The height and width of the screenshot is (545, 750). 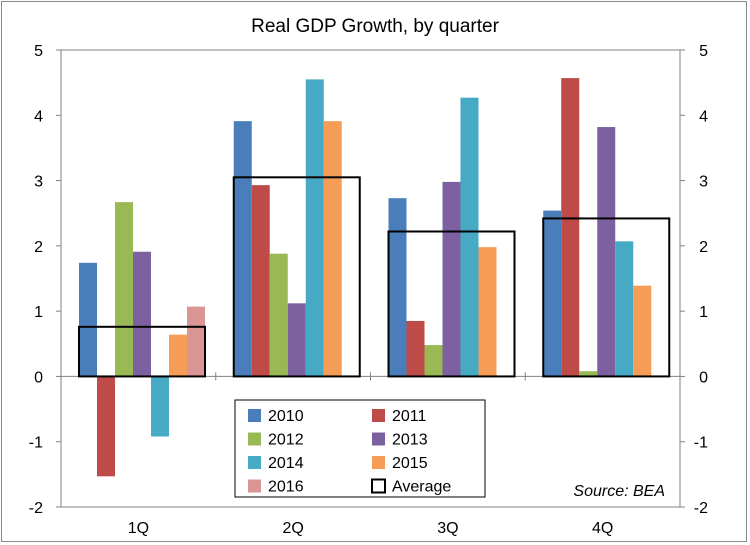 I want to click on y-tick-label-right: 3, so click(x=703, y=182).